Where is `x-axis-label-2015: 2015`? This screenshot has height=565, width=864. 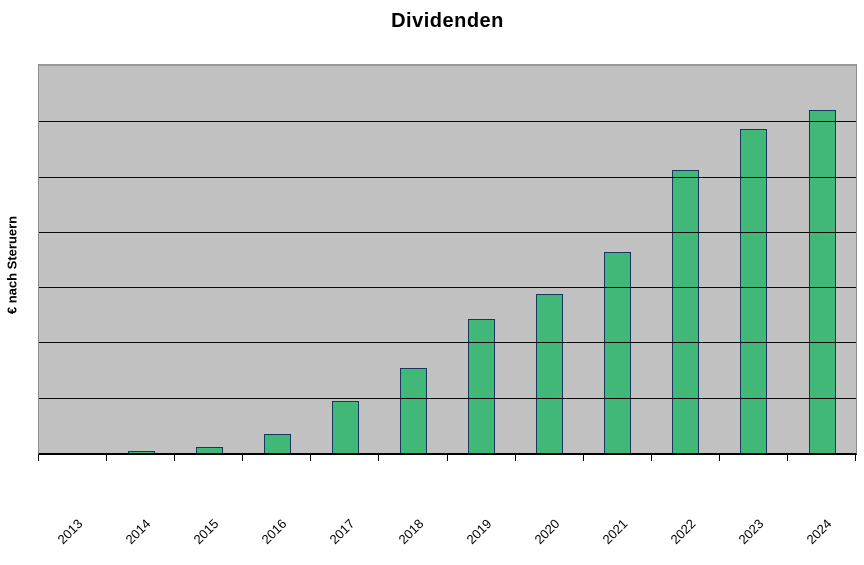 x-axis-label-2015: 2015 is located at coordinates (206, 532).